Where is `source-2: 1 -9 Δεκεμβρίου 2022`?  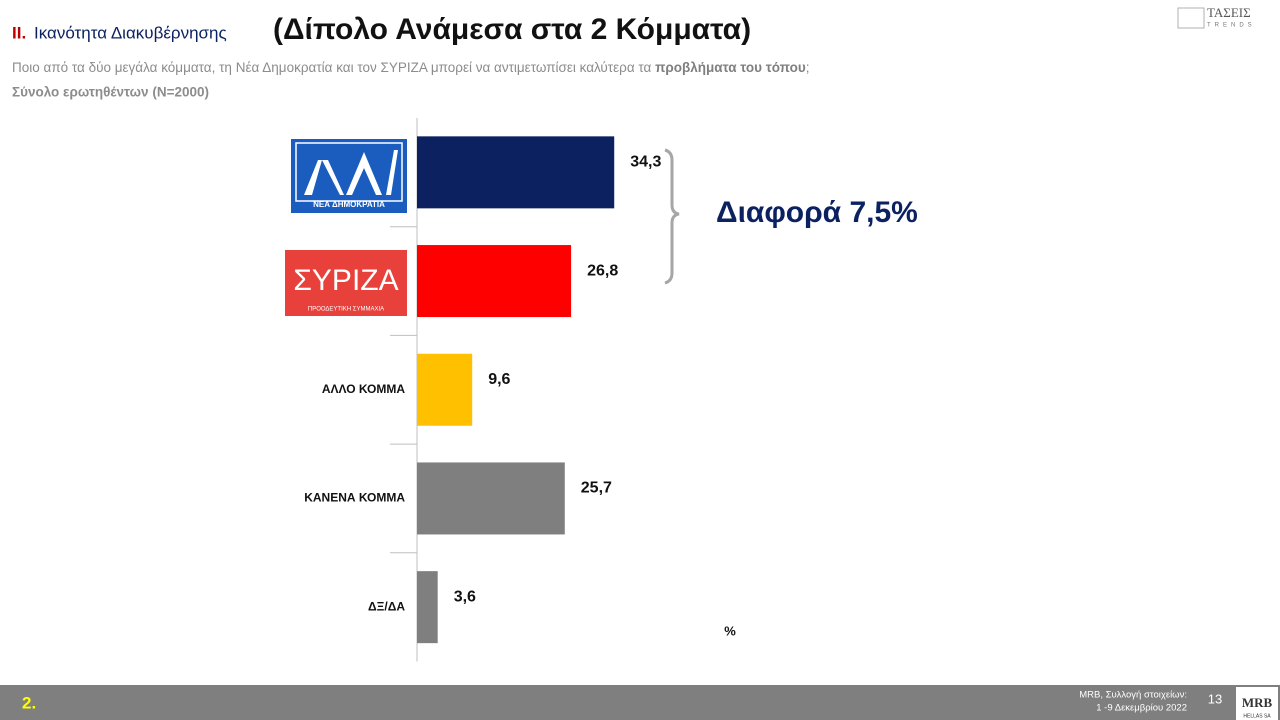 source-2: 1 -9 Δεκεμβρίου 2022 is located at coordinates (1141, 708).